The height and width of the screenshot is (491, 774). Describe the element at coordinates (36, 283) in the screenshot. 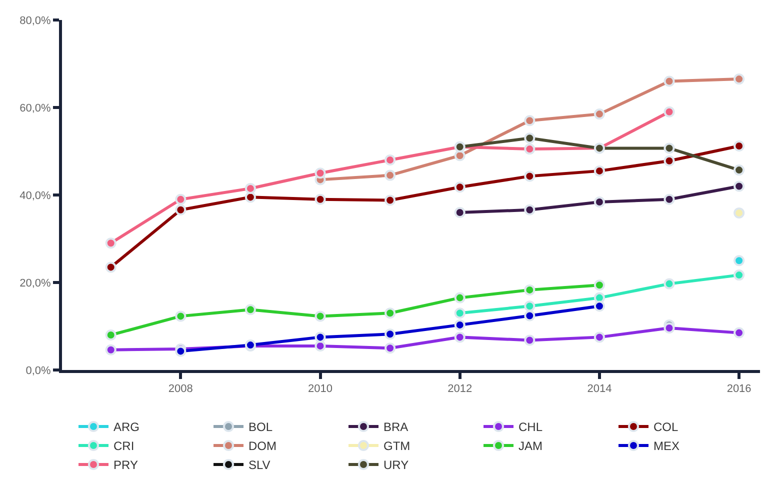

I see `y-tick-label: 20,0%` at that location.